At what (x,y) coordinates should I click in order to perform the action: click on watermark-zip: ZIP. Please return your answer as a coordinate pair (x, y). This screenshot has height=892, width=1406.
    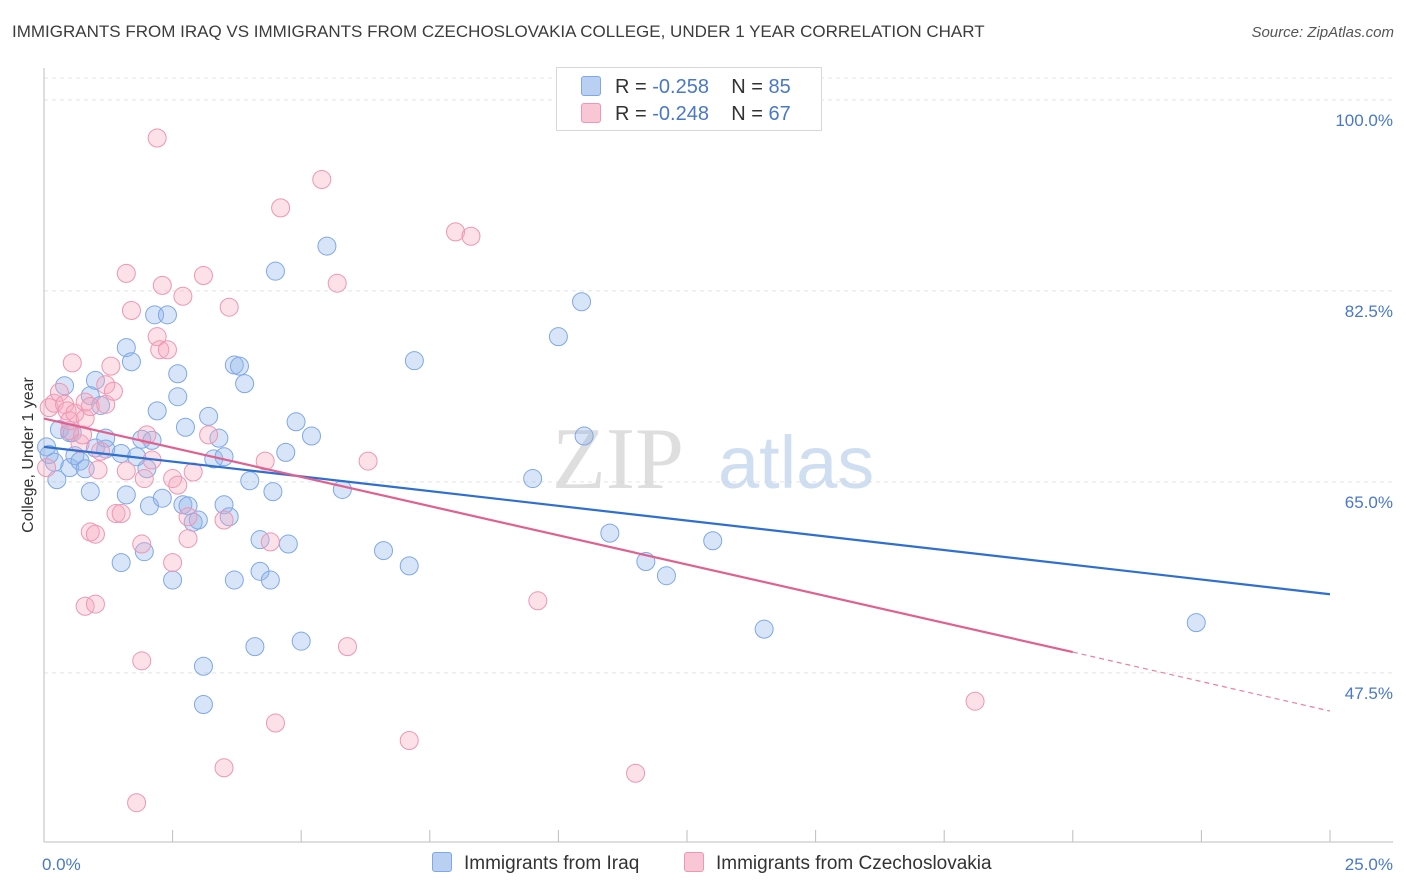
    Looking at the image, I should click on (618, 459).